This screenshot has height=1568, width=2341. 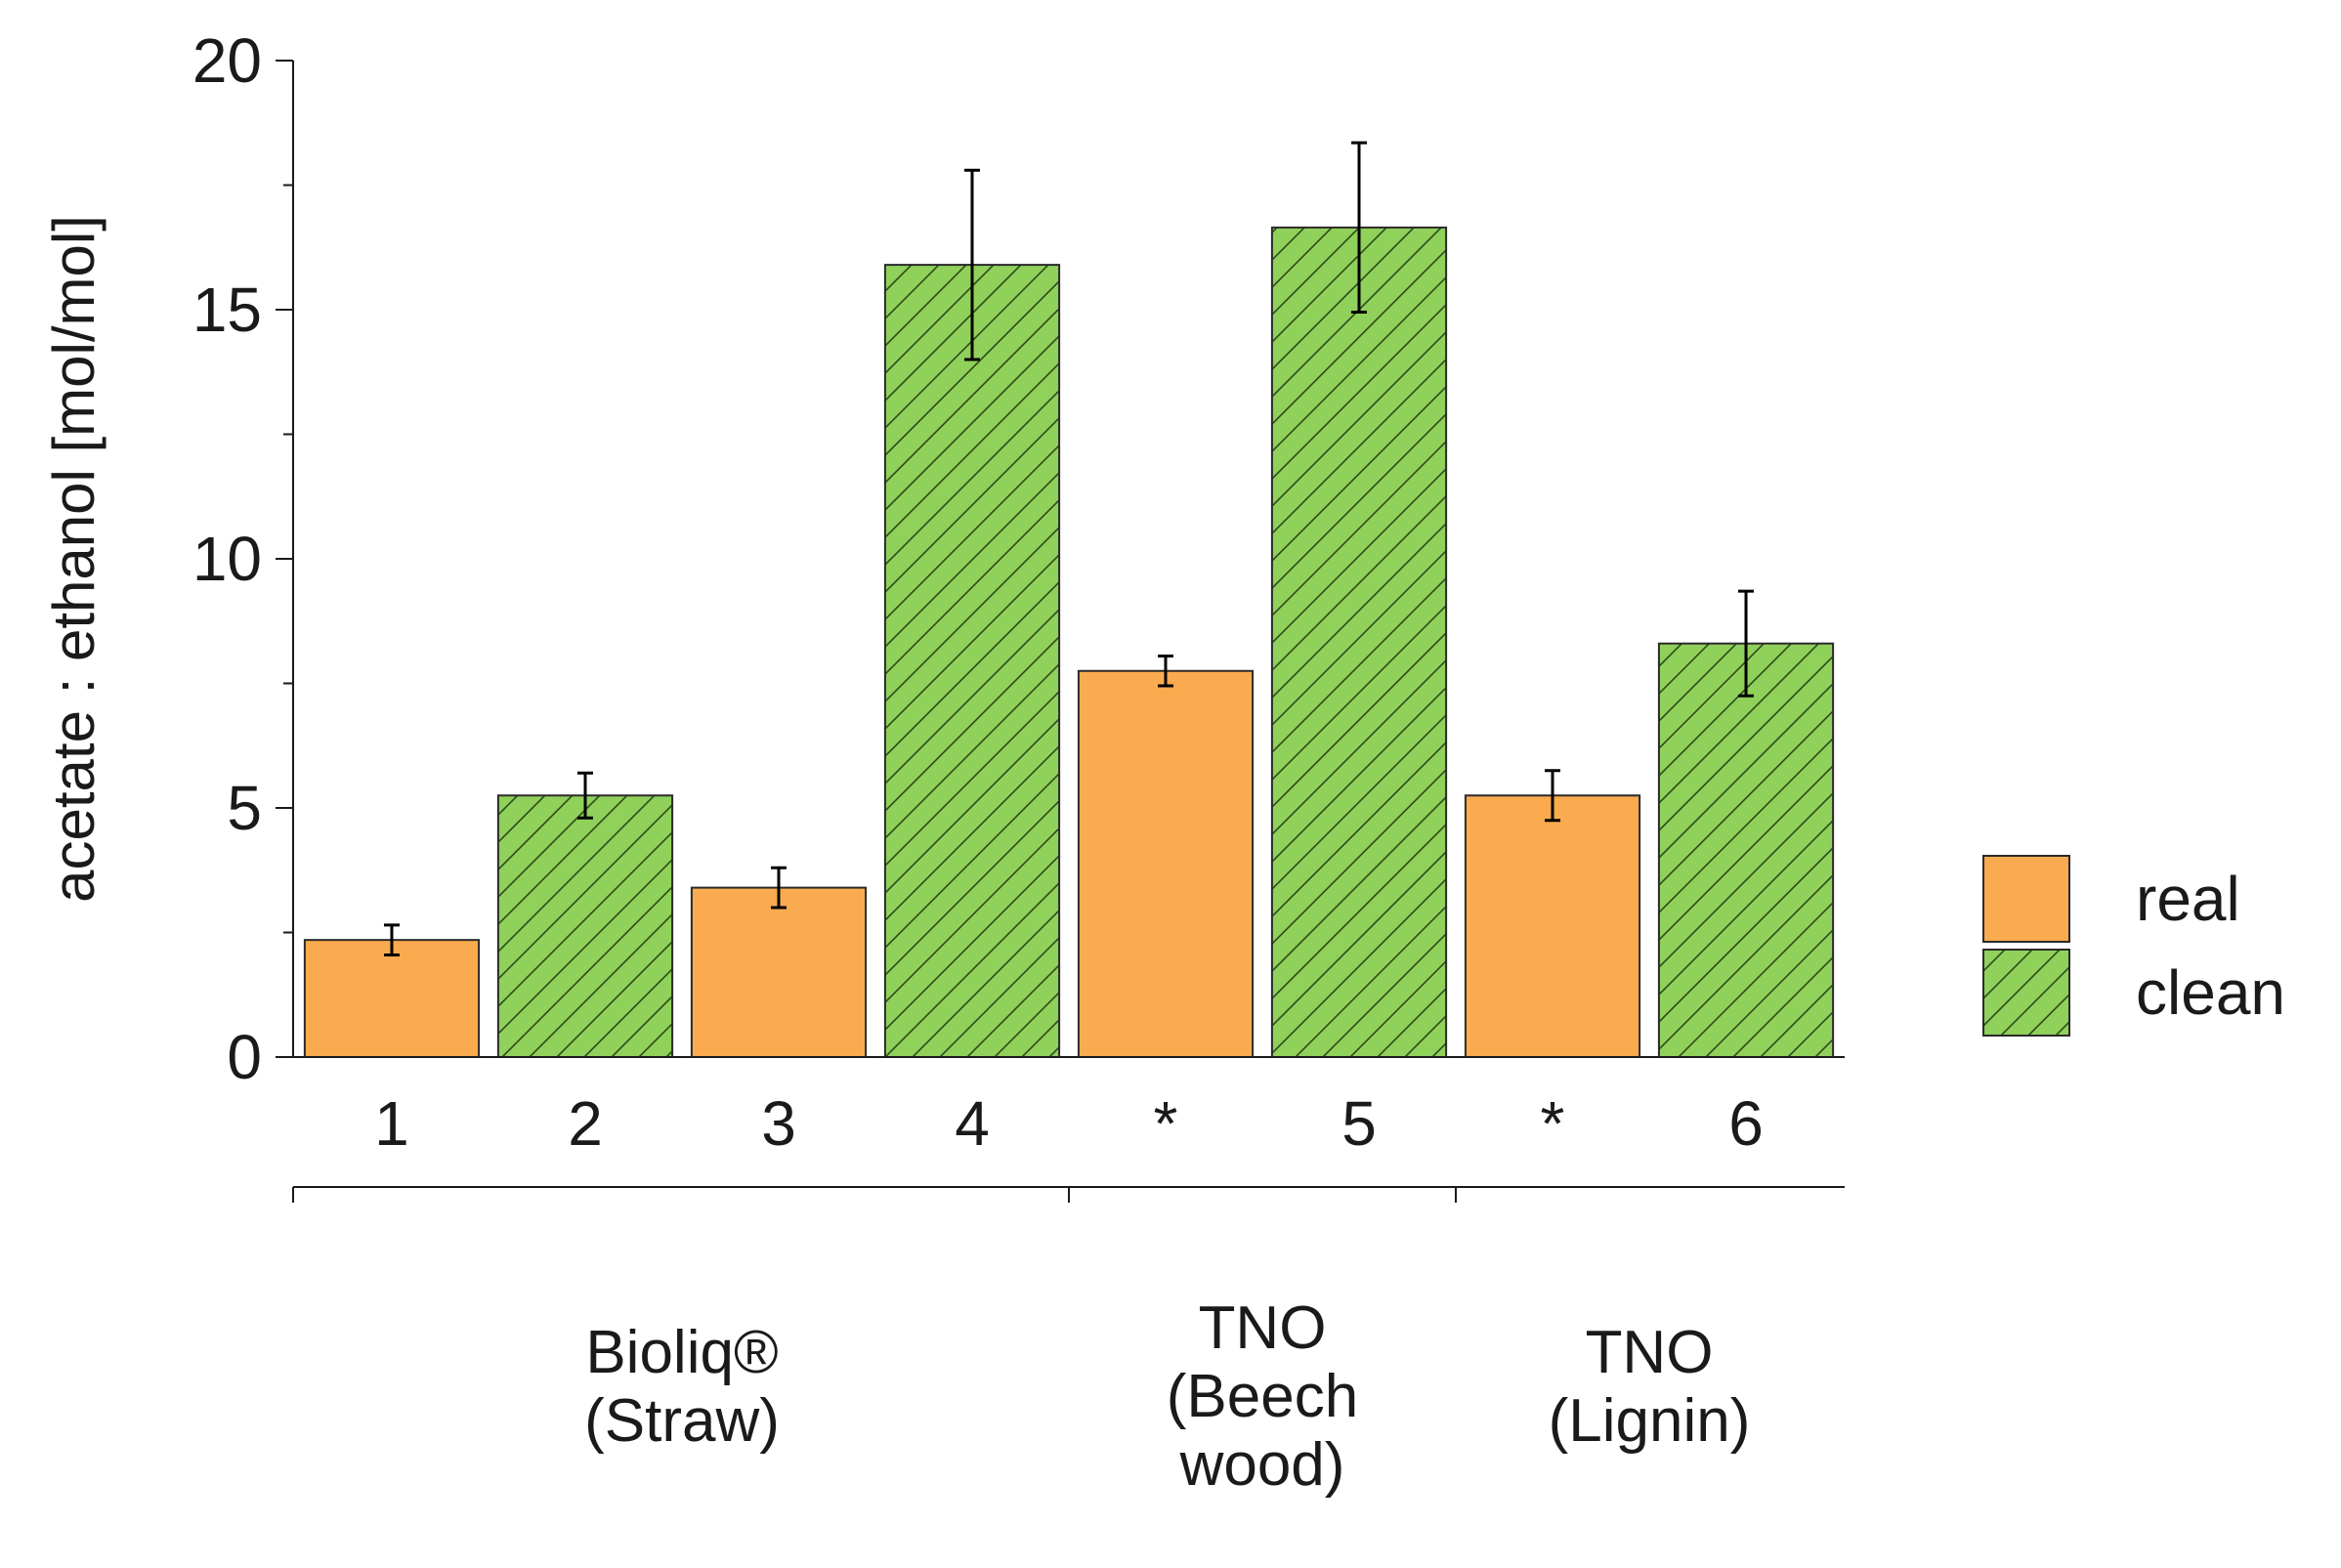 What do you see at coordinates (391, 1123) in the screenshot?
I see `x-tick-label: 1` at bounding box center [391, 1123].